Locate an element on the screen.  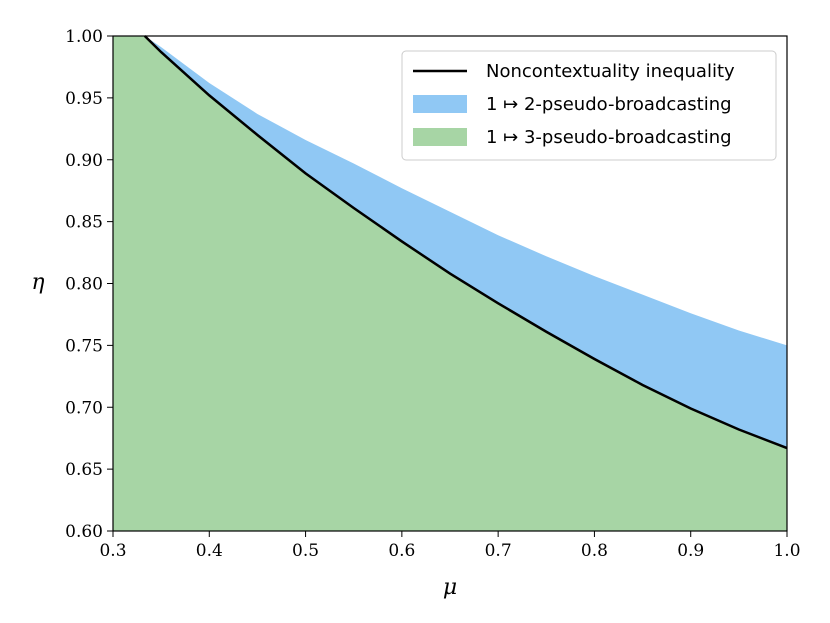
x-tick-label: 0.7 is located at coordinates (498, 551).